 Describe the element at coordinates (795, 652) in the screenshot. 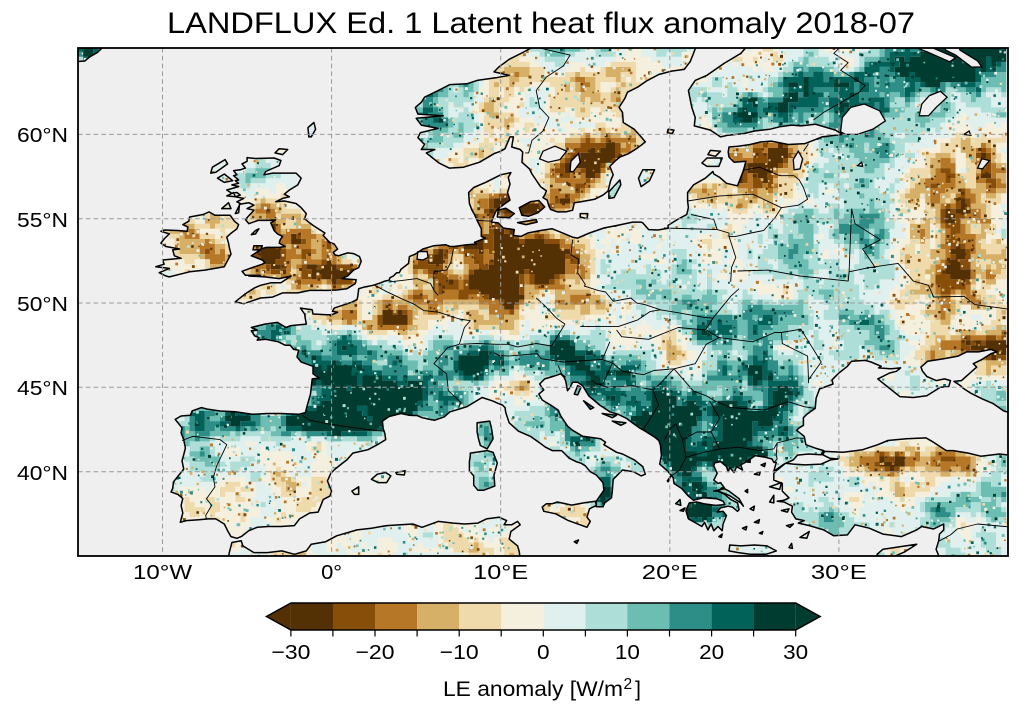

I see `svg-text: 30` at that location.